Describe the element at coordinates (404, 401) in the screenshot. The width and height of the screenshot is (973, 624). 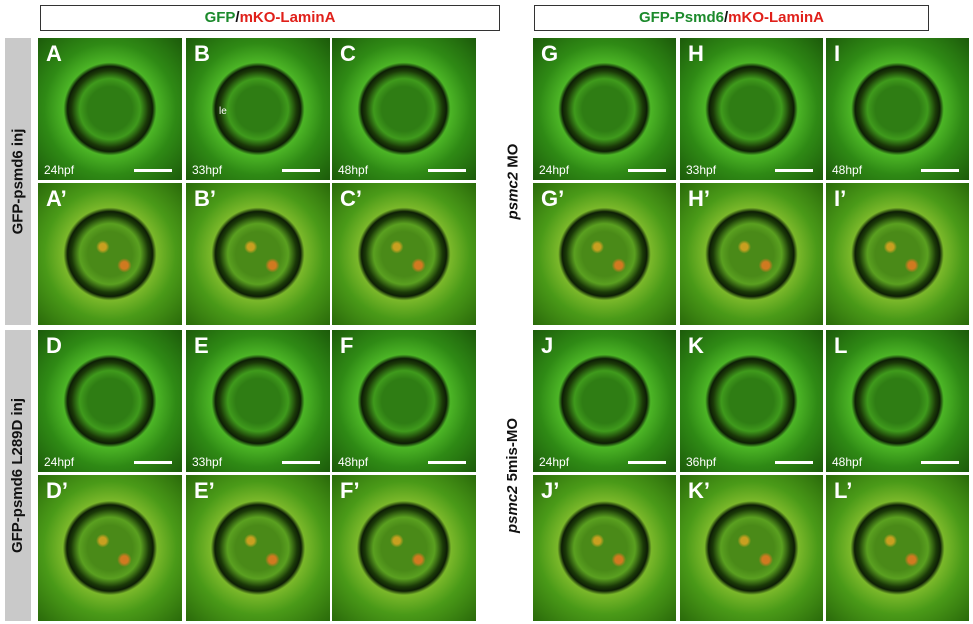
I see `micrograph: F 48hpf` at that location.